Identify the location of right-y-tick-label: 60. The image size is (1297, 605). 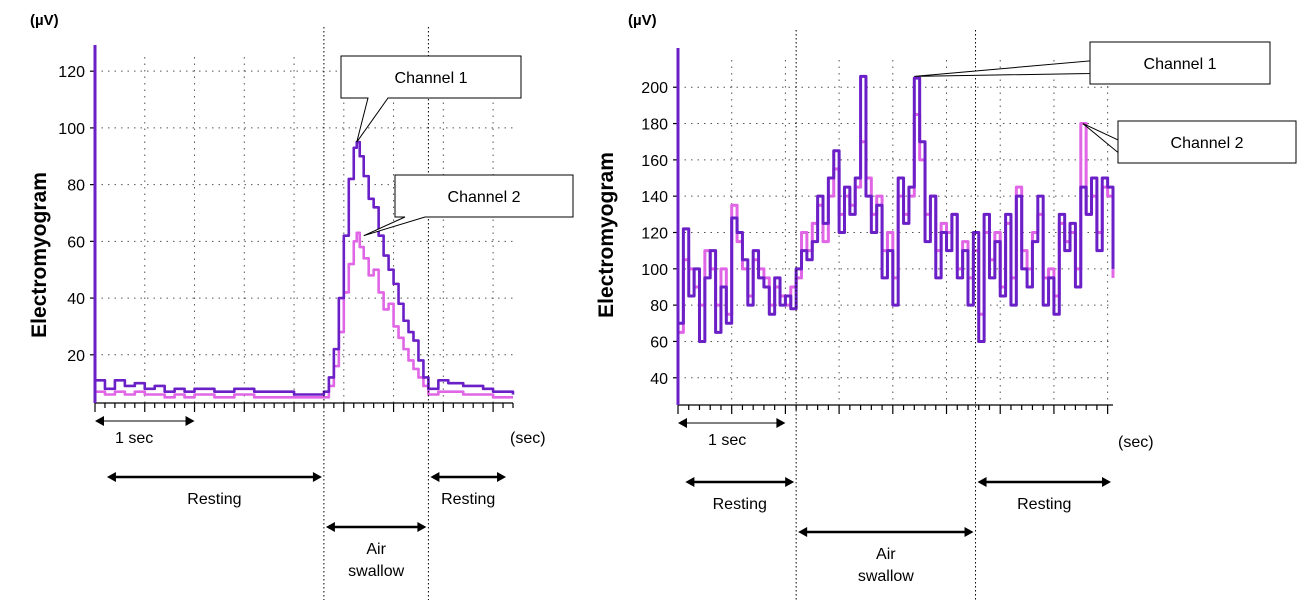
(659, 342).